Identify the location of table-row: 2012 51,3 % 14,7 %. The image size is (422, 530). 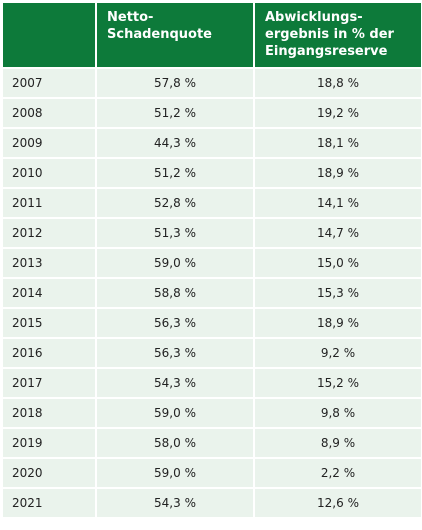
(212, 233).